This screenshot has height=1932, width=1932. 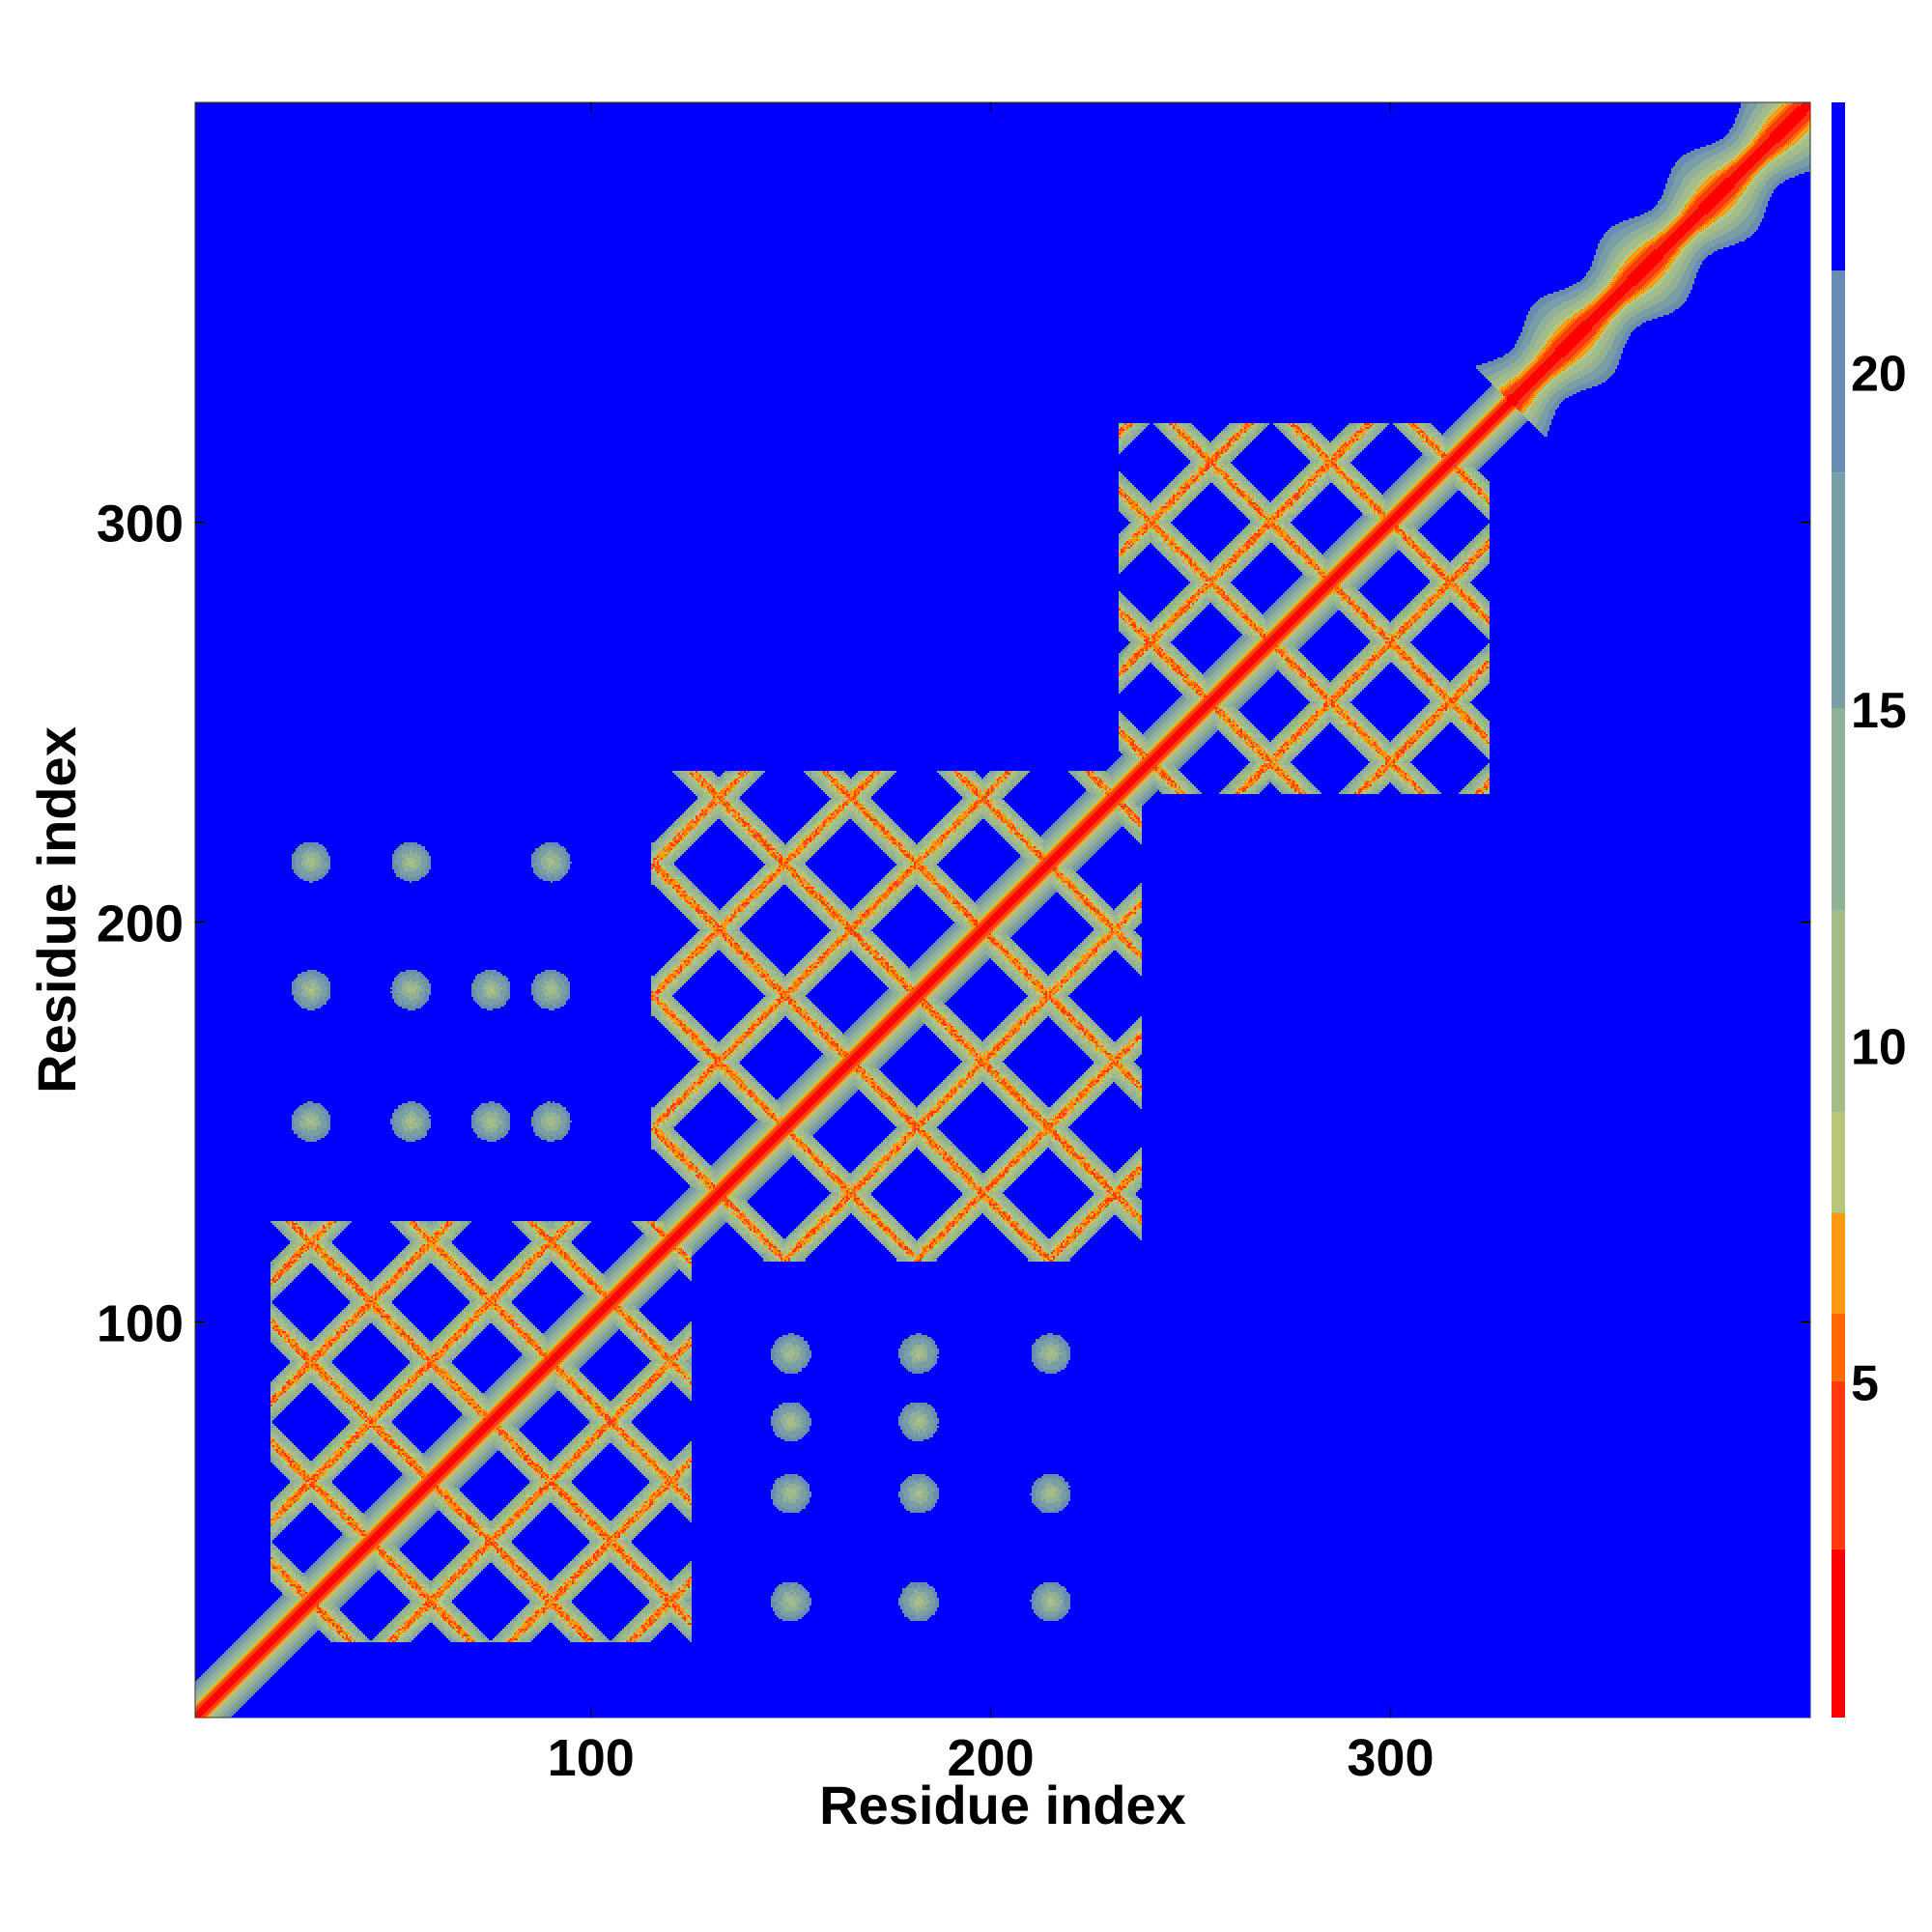 I want to click on y-axis-label: Residue index, so click(x=56, y=910).